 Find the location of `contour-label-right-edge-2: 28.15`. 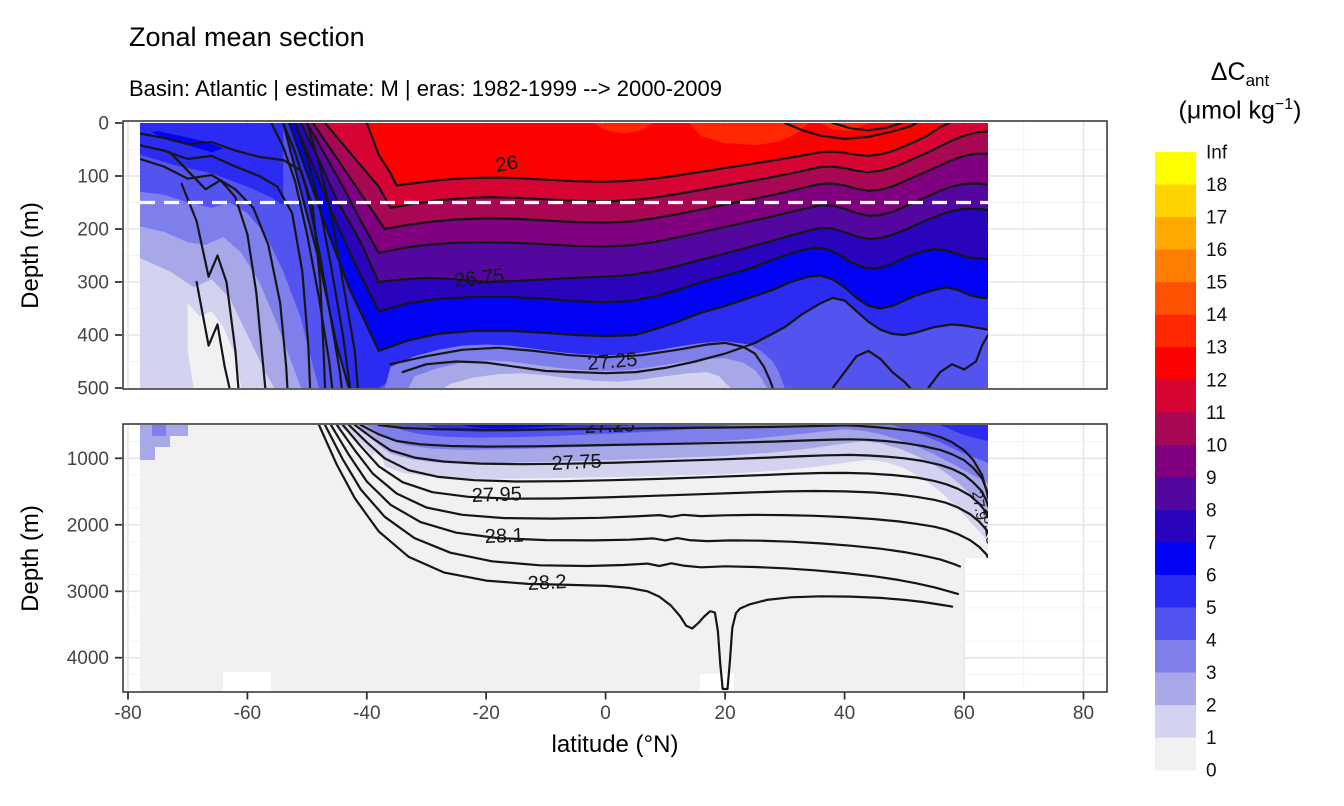

contour-label-right-edge-2: 28.15 is located at coordinates (989, 526).